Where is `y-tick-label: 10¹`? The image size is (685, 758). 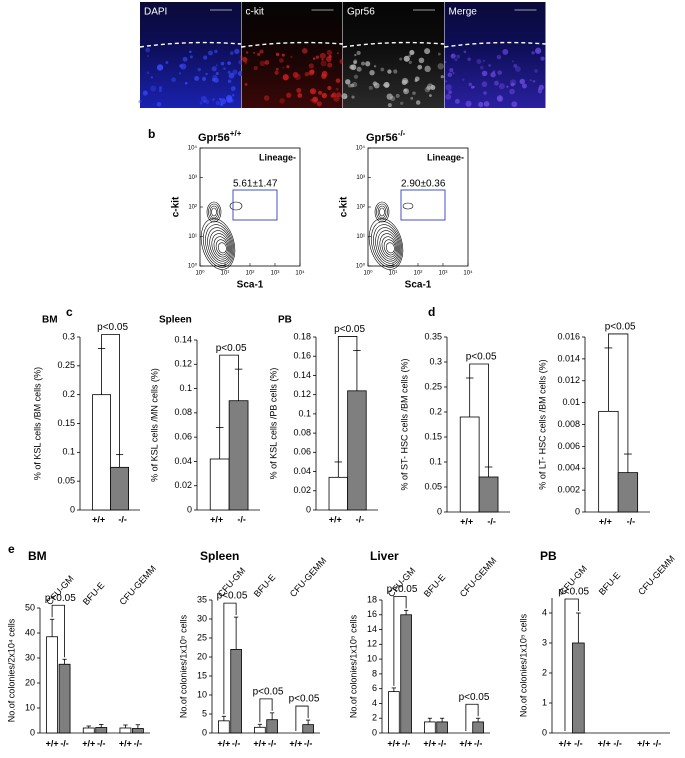 y-tick-label: 10¹ is located at coordinates (192, 237).